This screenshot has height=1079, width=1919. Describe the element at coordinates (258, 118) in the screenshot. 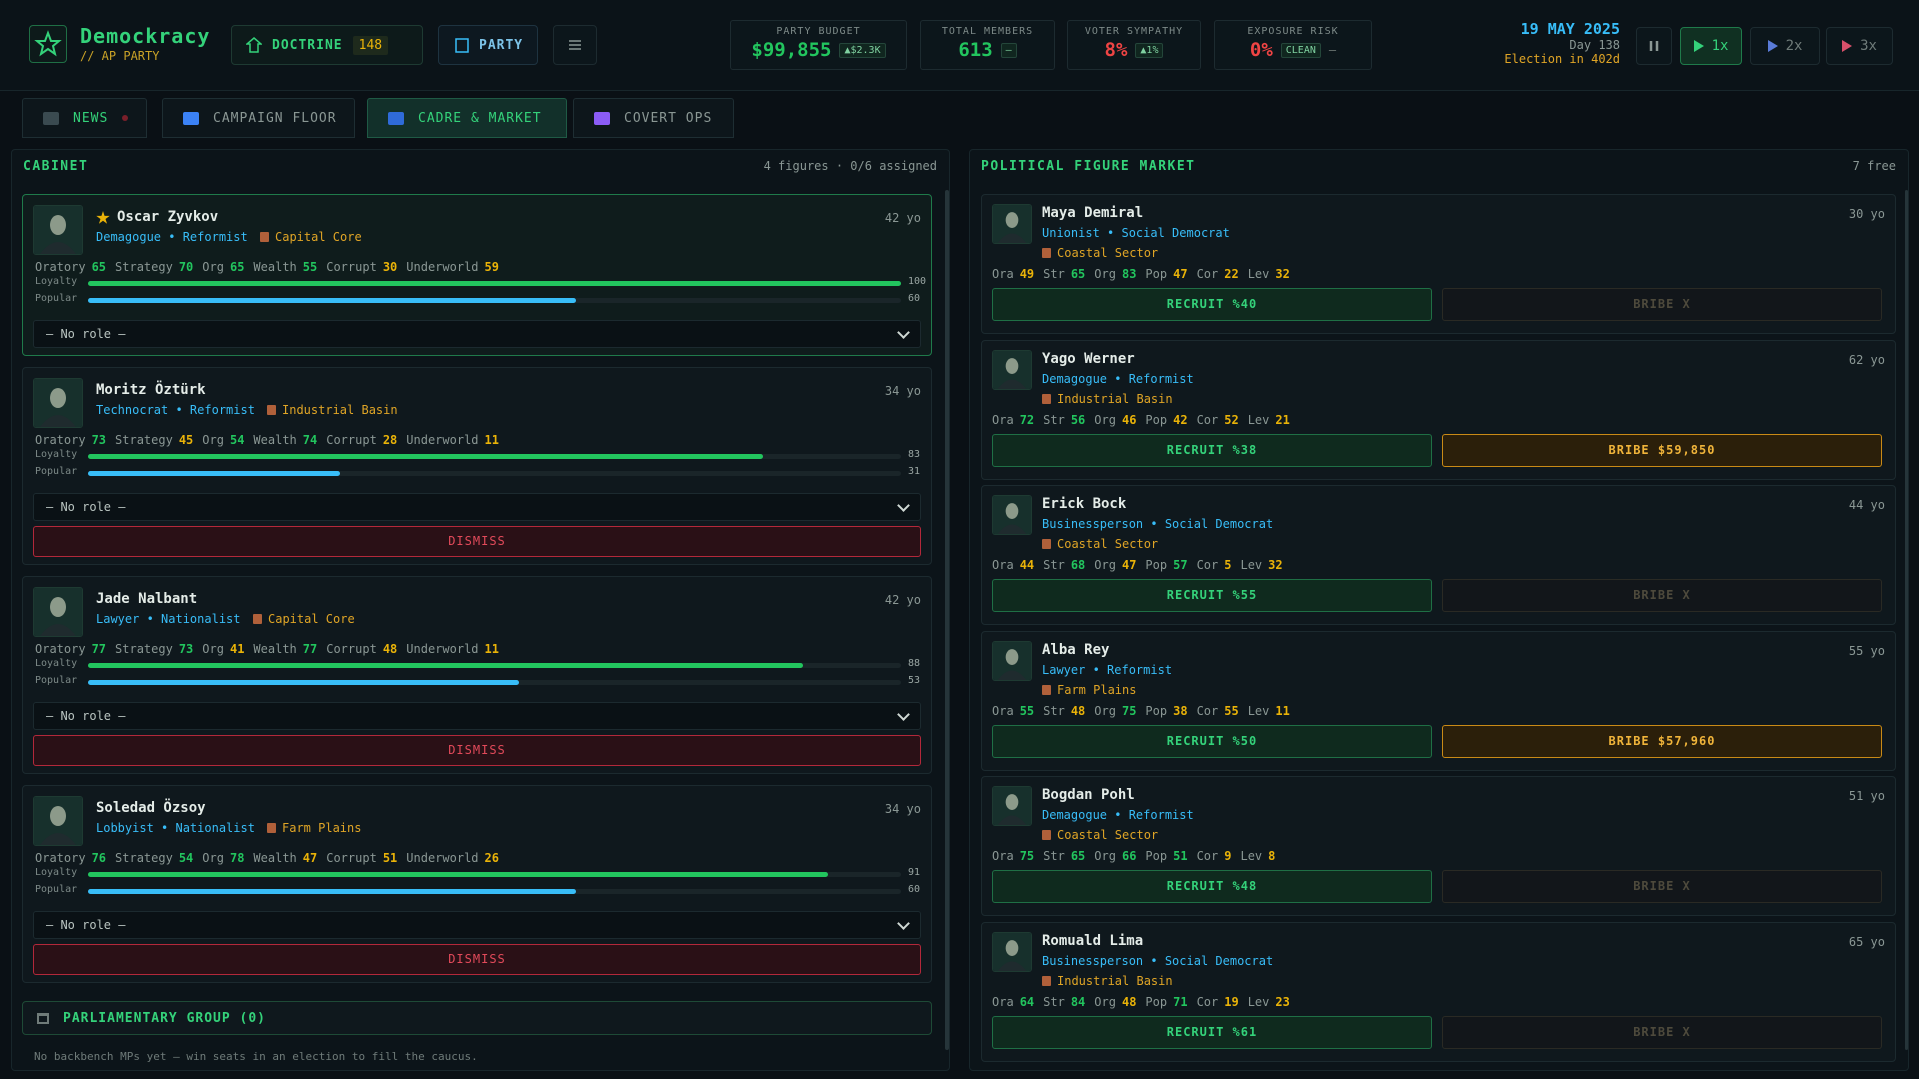

I see `tab: CAMPAIGN FLOOR` at that location.